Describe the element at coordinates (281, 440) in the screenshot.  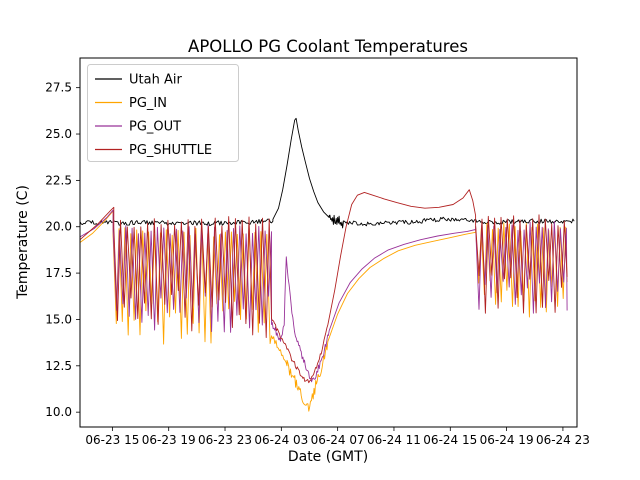
I see `x-tick-label: 06-24 03` at that location.